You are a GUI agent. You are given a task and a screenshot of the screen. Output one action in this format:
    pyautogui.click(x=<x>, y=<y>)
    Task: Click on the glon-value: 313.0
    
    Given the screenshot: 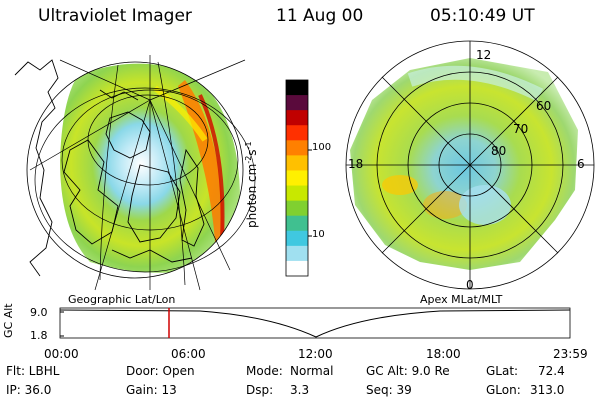 What is the action you would take?
    pyautogui.click(x=547, y=390)
    